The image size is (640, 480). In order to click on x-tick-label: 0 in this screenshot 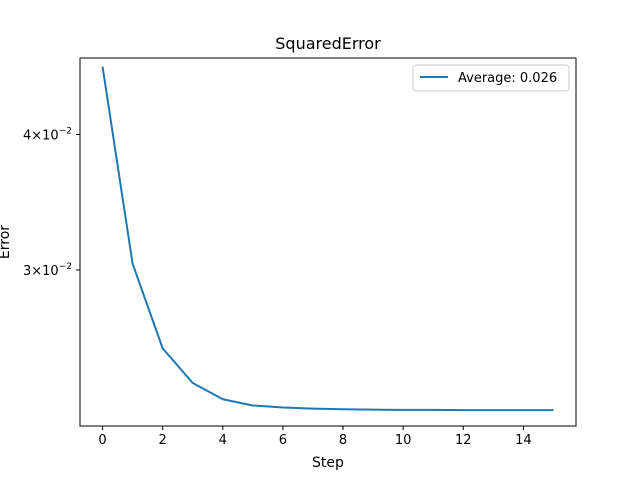, I will do `click(102, 440)`.